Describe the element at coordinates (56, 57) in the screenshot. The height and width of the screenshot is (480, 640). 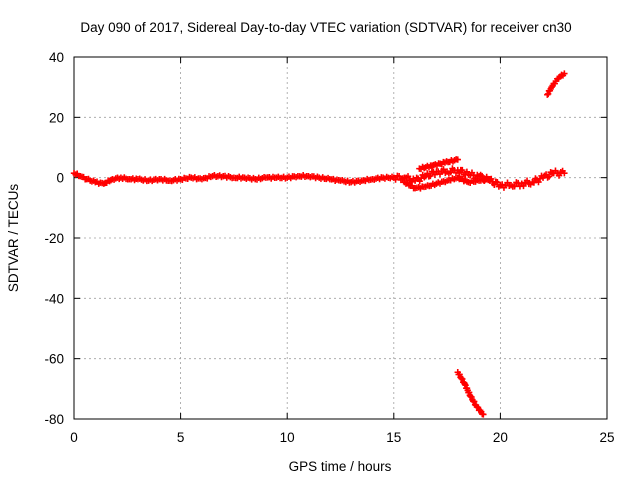
I see `y-tick-label: 40` at that location.